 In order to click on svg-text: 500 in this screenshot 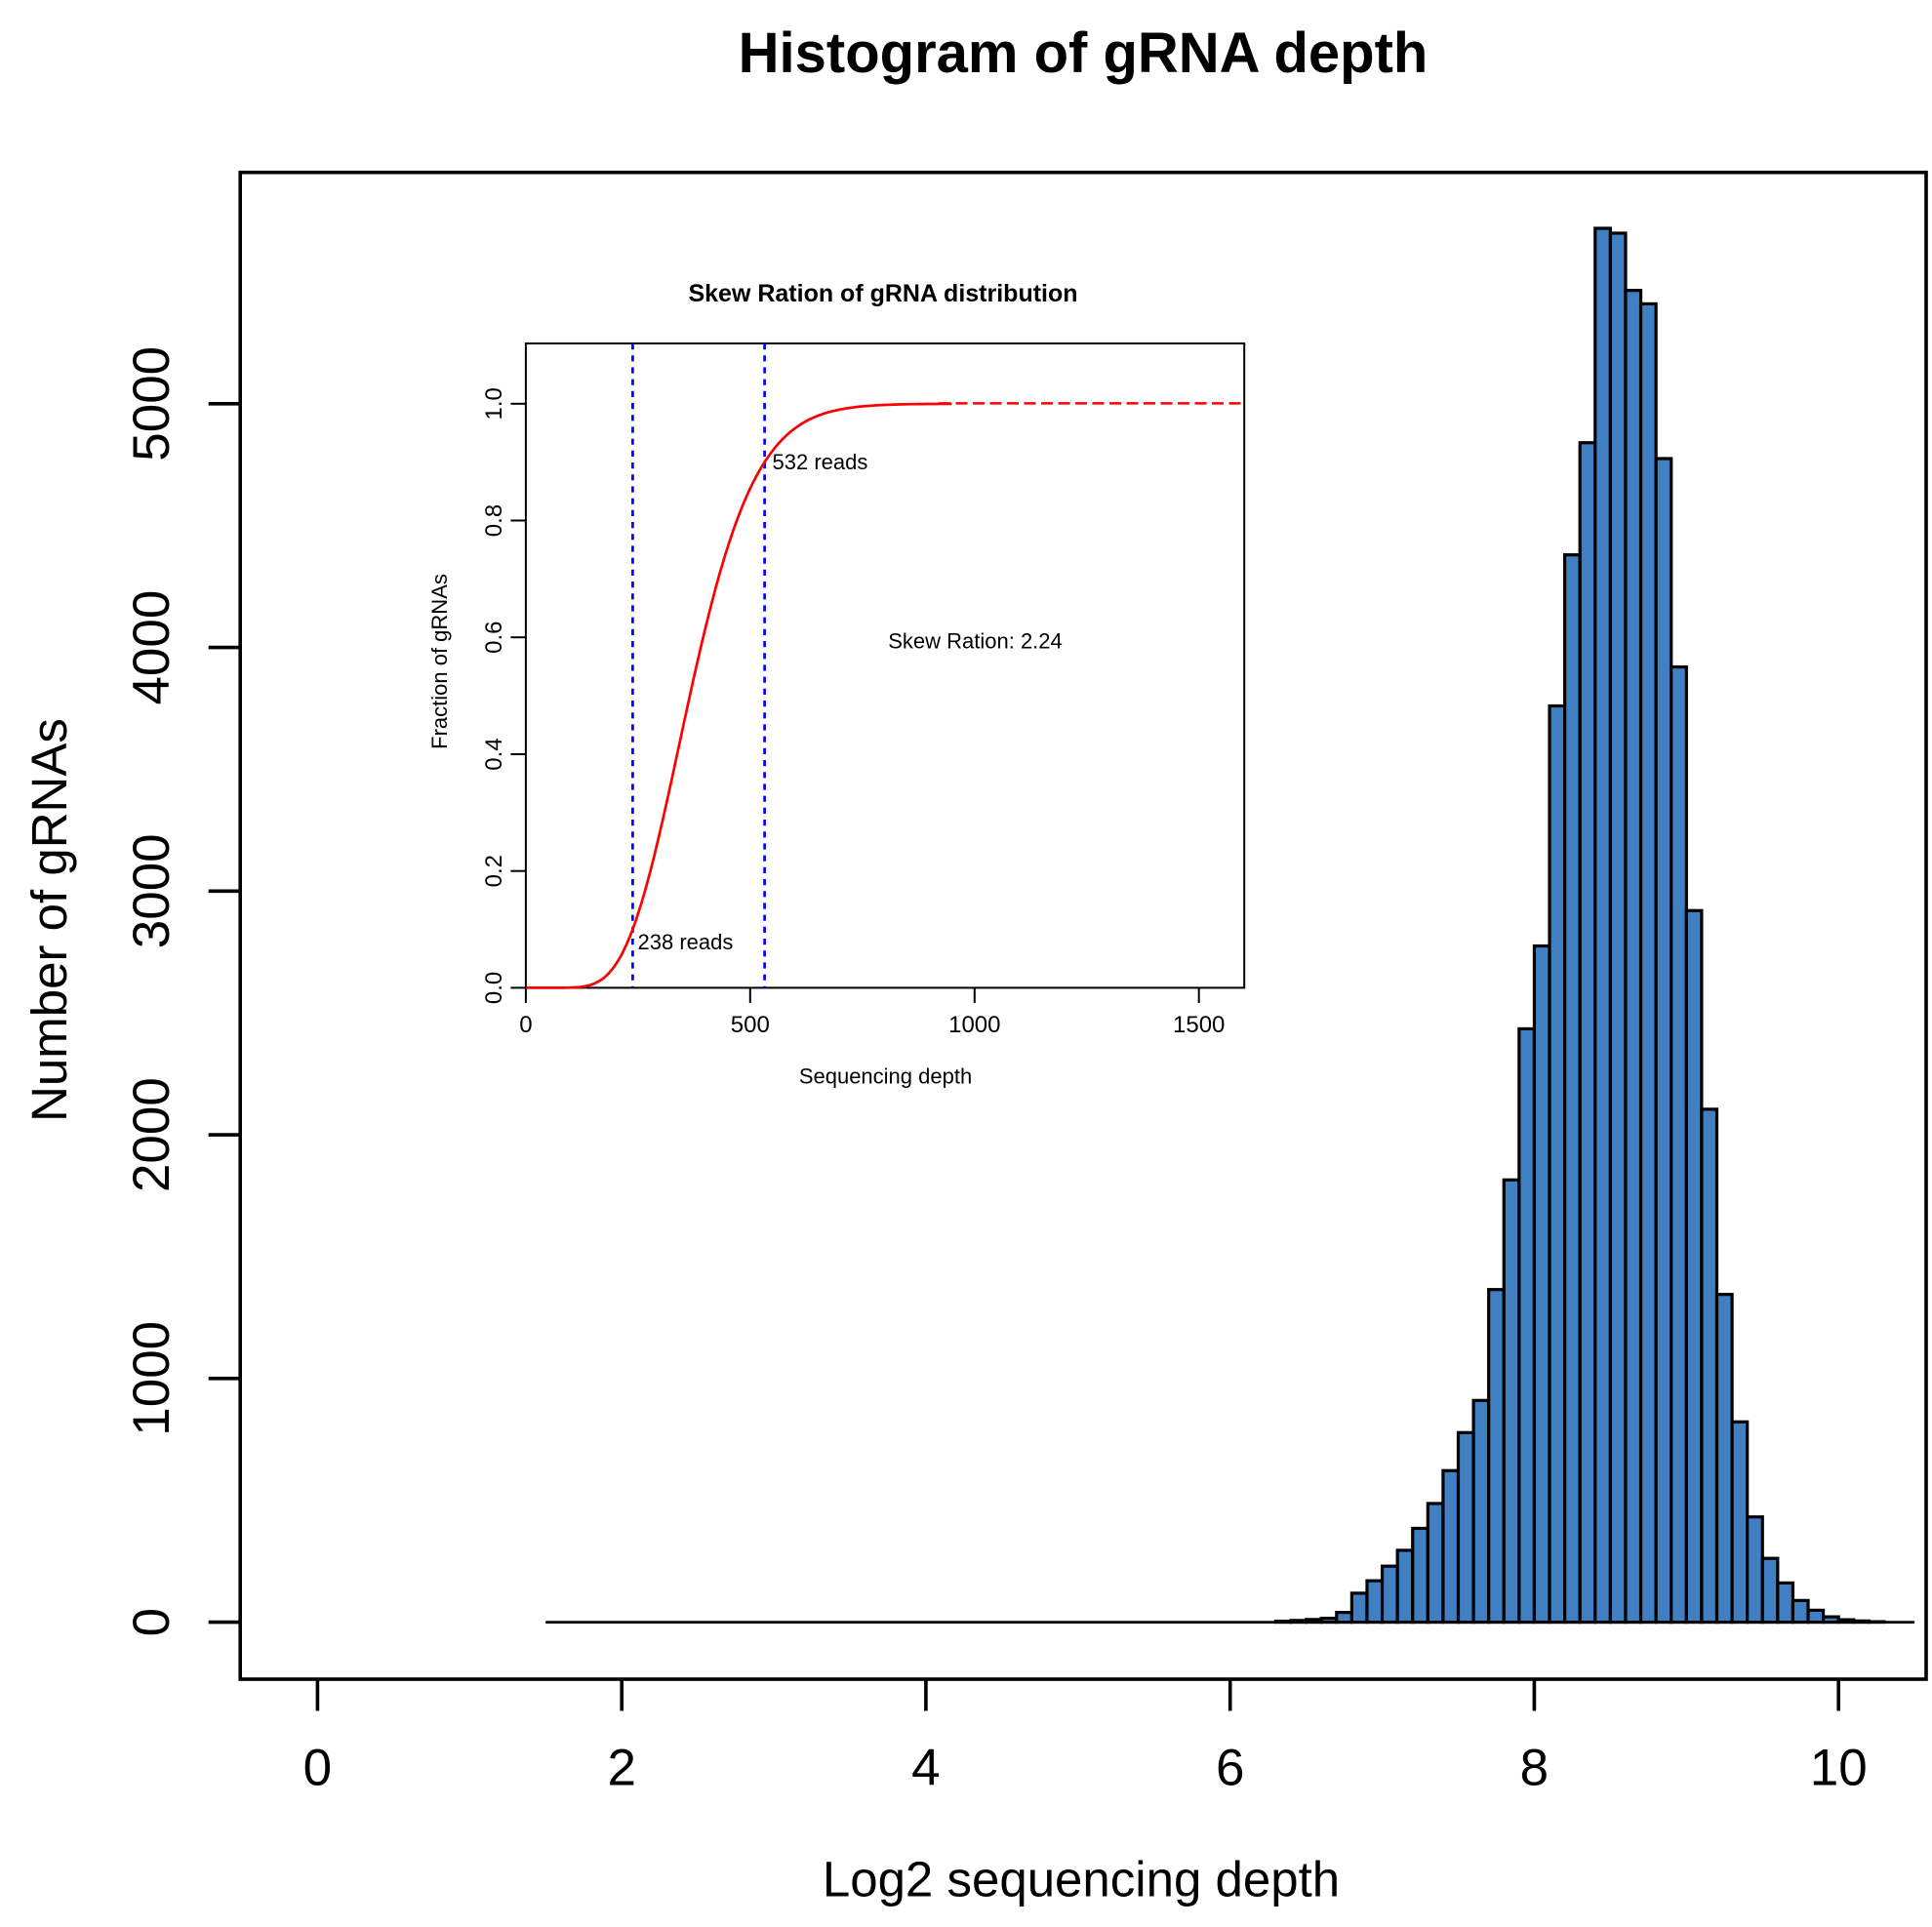, I will do `click(750, 1025)`.